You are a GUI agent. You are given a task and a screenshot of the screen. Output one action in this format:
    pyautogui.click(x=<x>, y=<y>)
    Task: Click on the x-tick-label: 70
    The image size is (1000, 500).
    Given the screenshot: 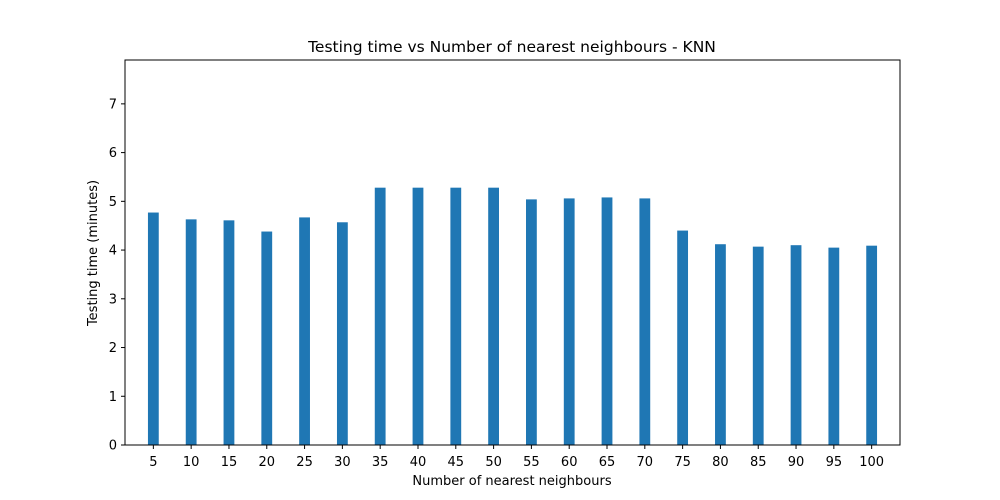 What is the action you would take?
    pyautogui.click(x=645, y=462)
    